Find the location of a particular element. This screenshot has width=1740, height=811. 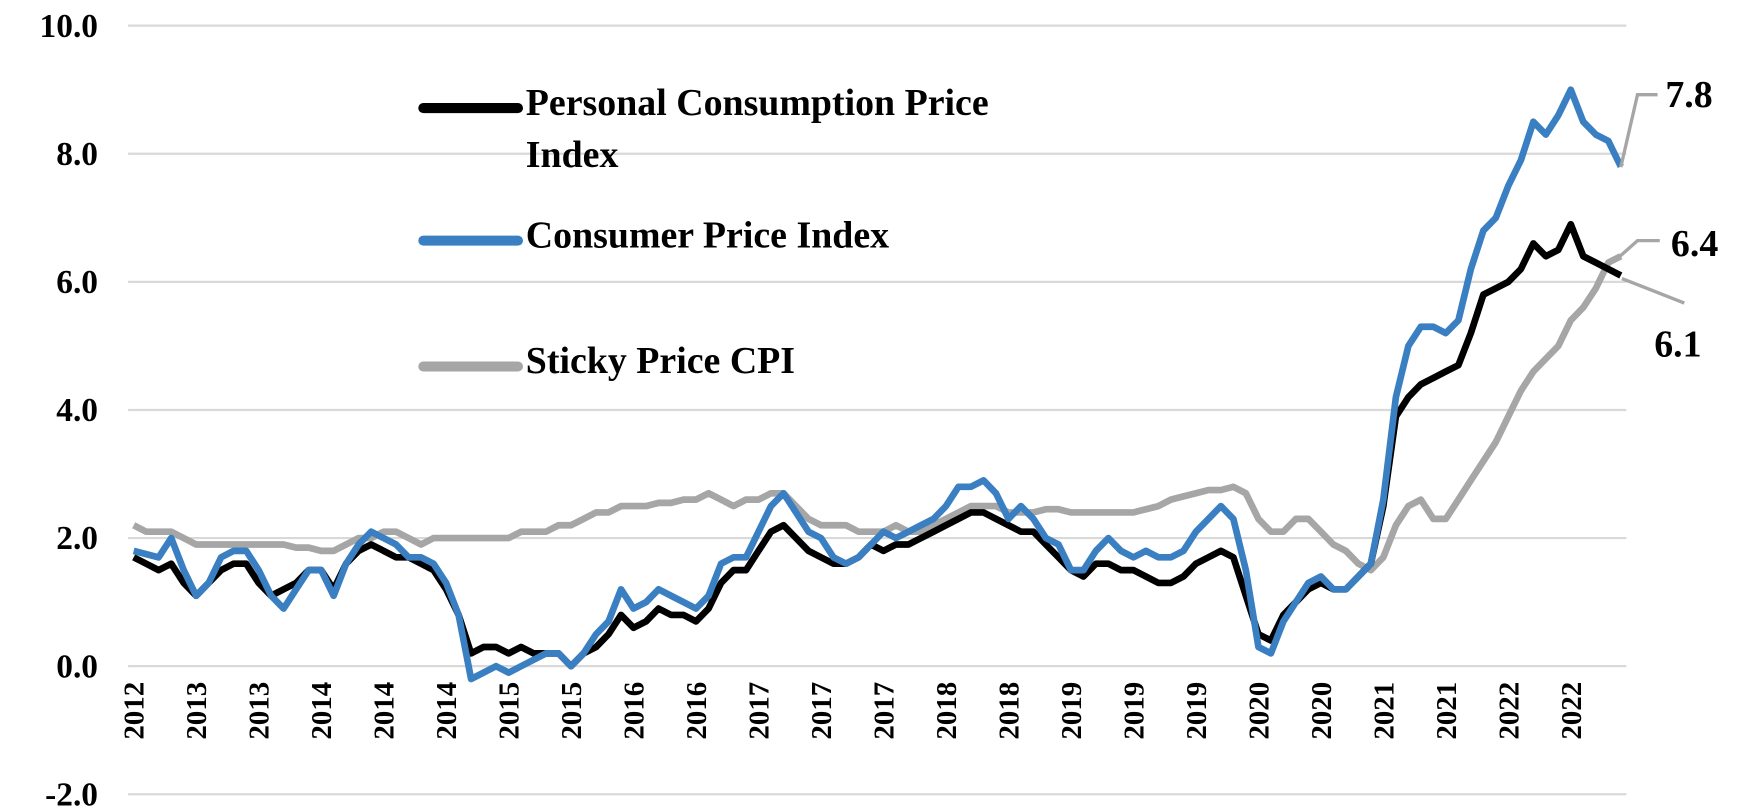

legend-label: Personal Consumption Price Index is located at coordinates (757, 129).